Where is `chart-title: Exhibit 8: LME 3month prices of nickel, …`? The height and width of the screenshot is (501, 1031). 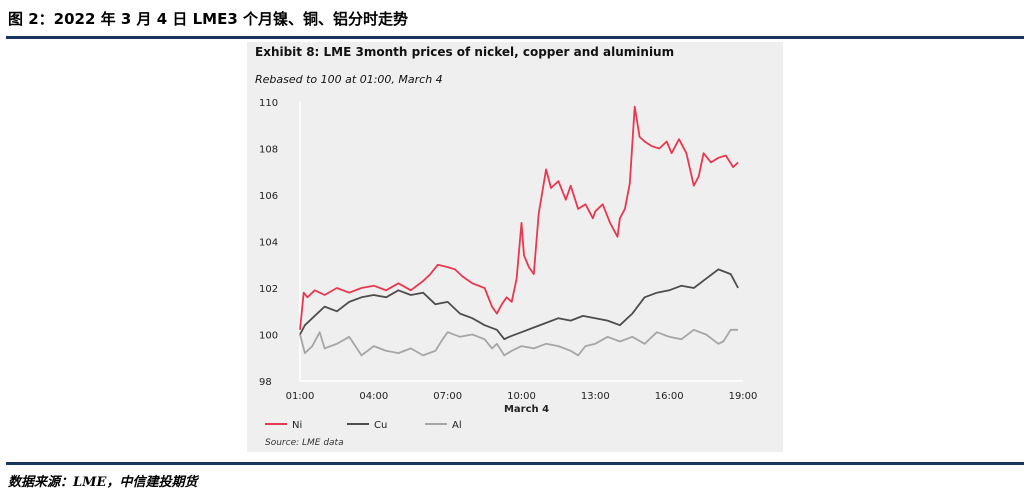 chart-title: Exhibit 8: LME 3month prices of nickel, … is located at coordinates (465, 52).